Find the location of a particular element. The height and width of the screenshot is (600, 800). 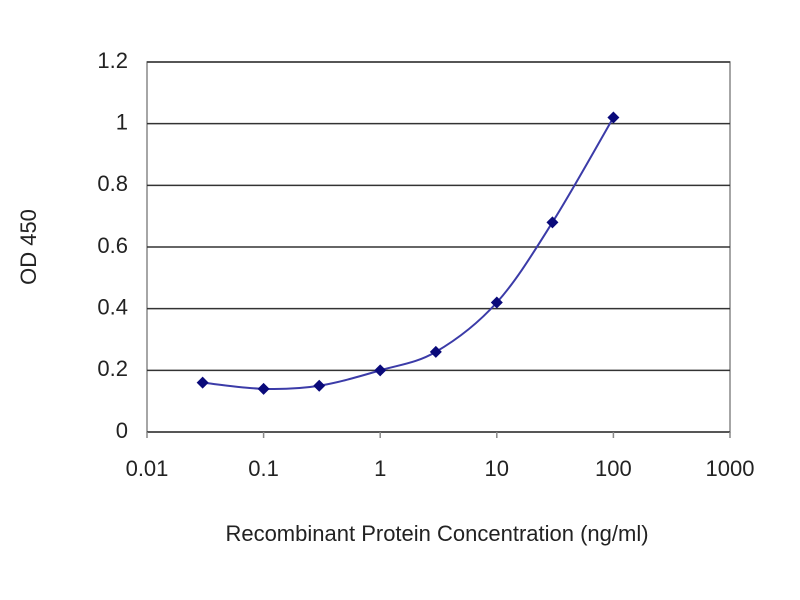

y-axis-title: OD 450 is located at coordinates (28, 247).